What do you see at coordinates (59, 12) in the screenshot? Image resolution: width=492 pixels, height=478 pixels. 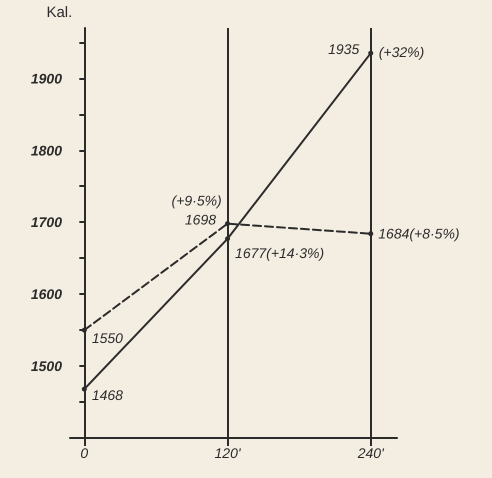 I see `y-axis-title: Kal.` at bounding box center [59, 12].